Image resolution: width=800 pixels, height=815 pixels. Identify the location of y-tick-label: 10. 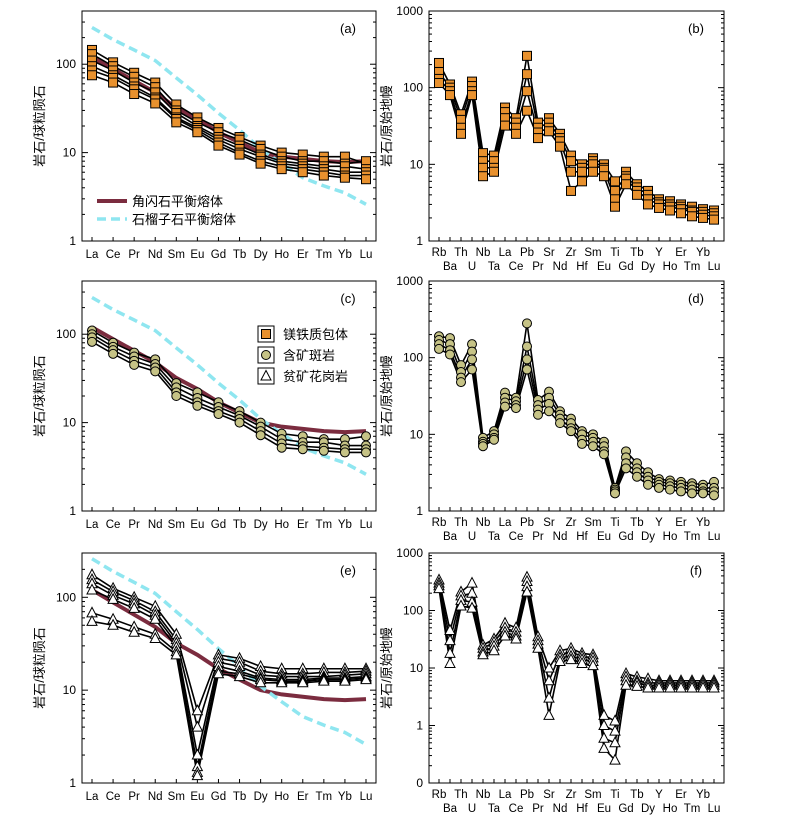
(70, 153).